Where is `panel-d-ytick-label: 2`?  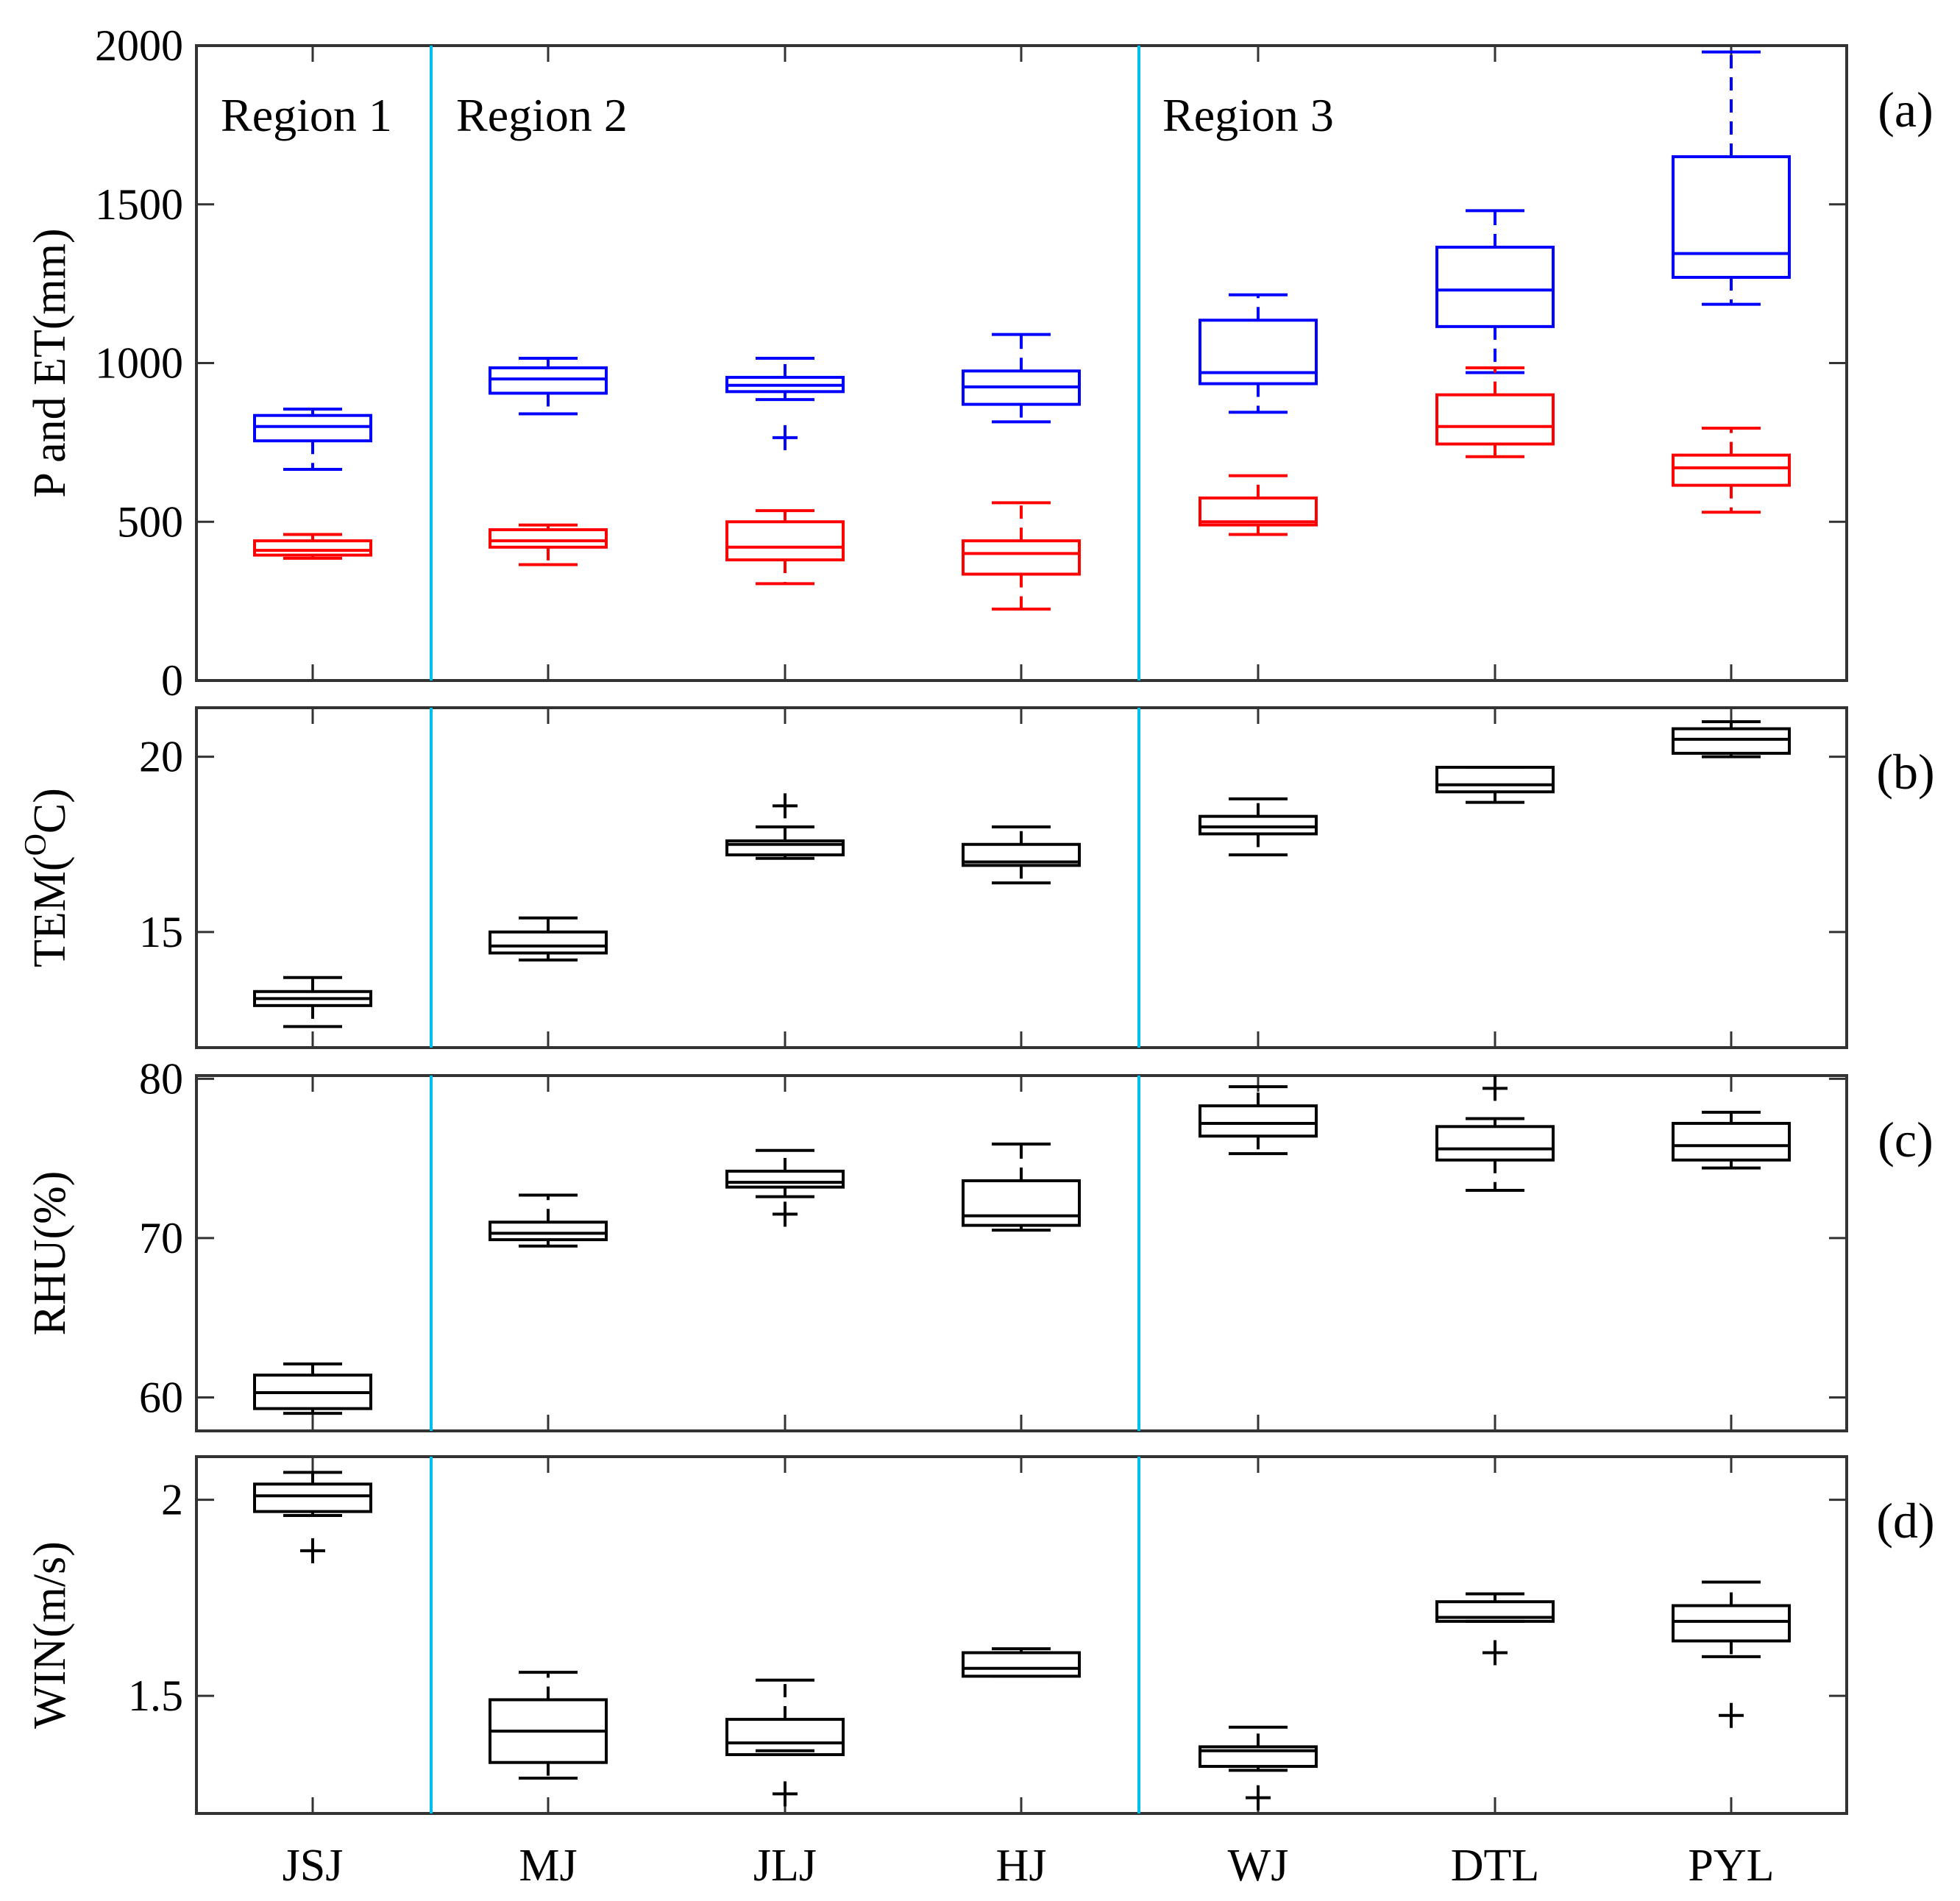
panel-d-ytick-label: 2 is located at coordinates (172, 1500).